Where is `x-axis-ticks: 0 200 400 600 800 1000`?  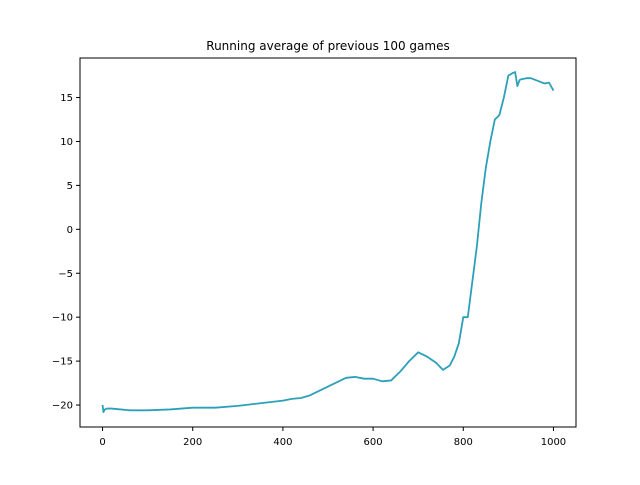
x-axis-ticks: 0 200 400 600 800 1000 is located at coordinates (332, 437).